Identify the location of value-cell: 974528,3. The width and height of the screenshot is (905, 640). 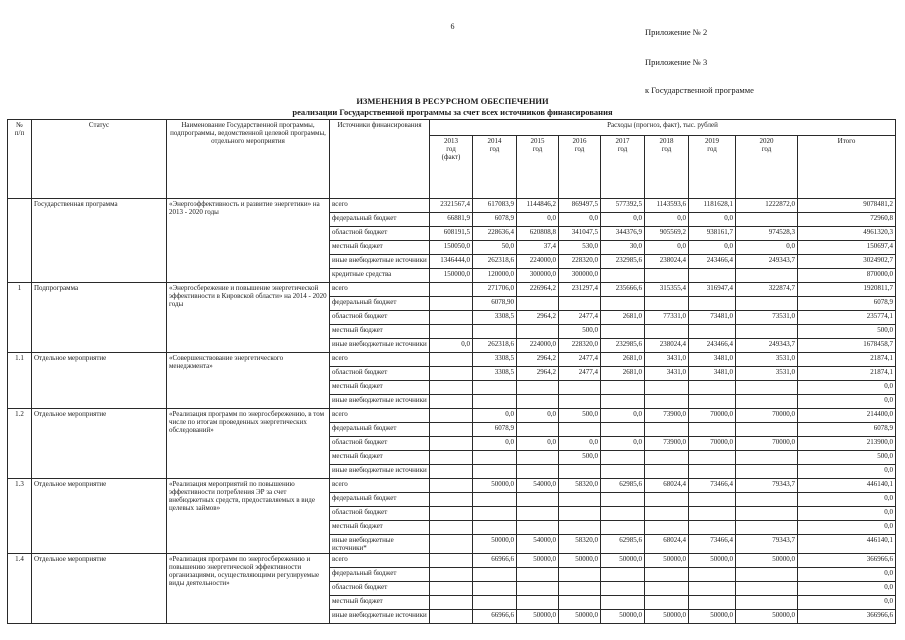
(766, 233).